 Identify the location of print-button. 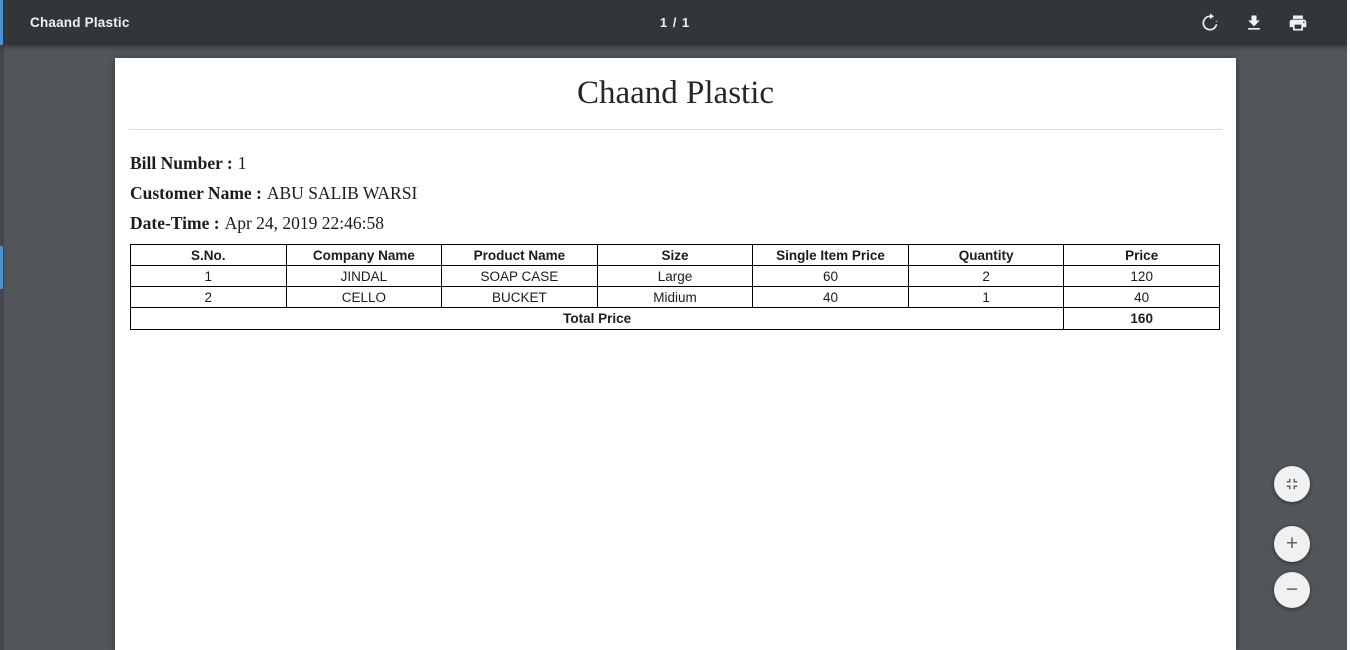
(1298, 23).